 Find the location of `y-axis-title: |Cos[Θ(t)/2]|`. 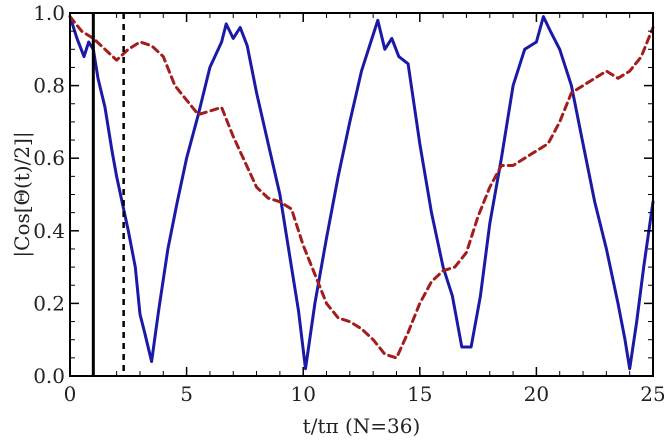

y-axis-title: |Cos[Θ(t)/2]| is located at coordinates (22, 194).